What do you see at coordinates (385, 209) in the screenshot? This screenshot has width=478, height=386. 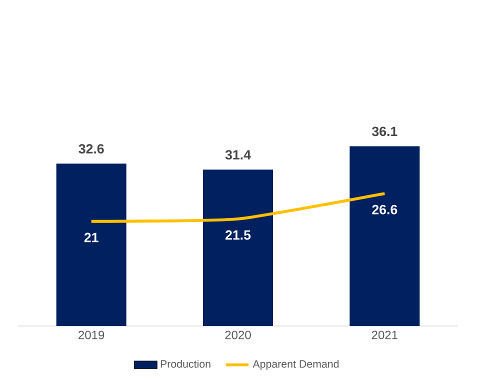 I see `data-label: 26.6` at bounding box center [385, 209].